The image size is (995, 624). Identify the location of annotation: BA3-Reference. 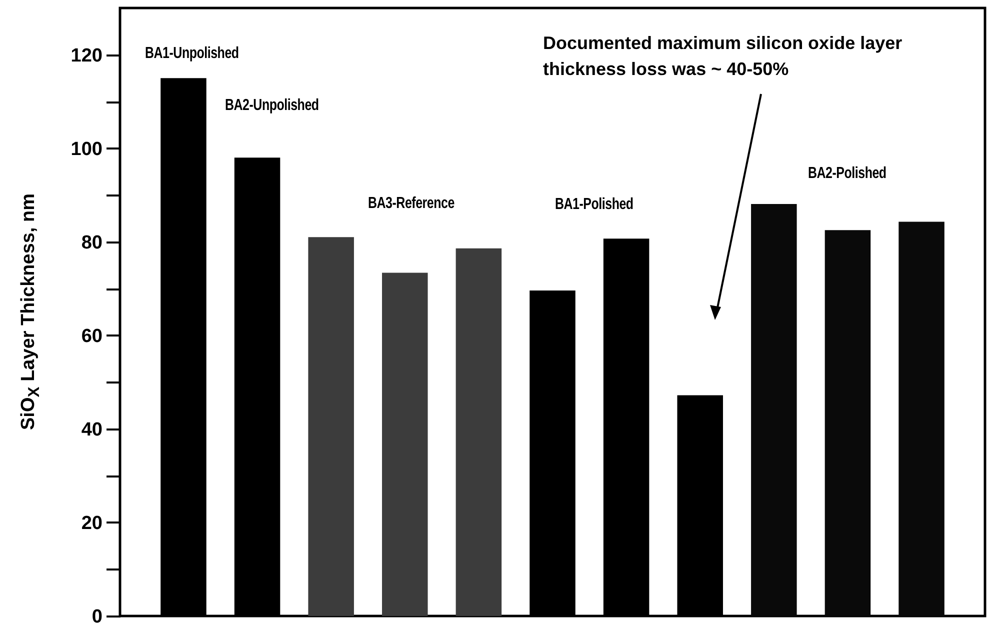
(411, 204).